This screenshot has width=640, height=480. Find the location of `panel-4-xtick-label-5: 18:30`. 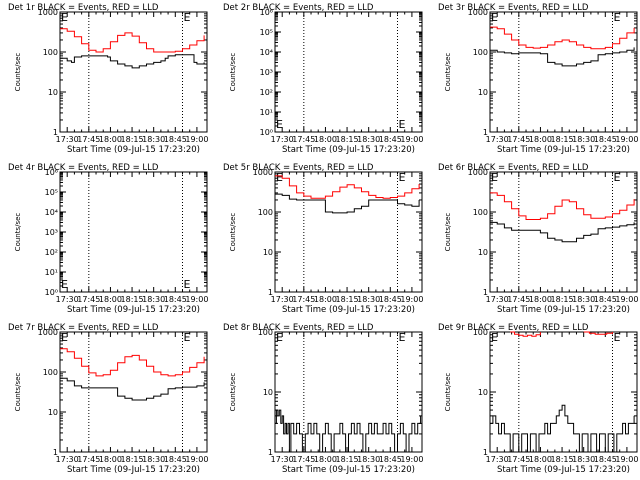

panel-4-xtick-label-5: 18:30 is located at coordinates (153, 299).